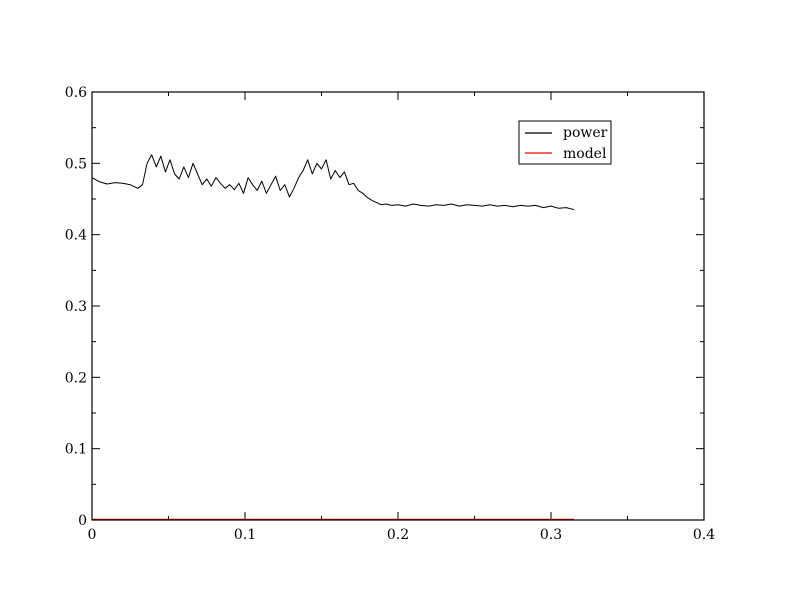  What do you see at coordinates (76, 236) in the screenshot?
I see `y-tick-label: 0.4` at bounding box center [76, 236].